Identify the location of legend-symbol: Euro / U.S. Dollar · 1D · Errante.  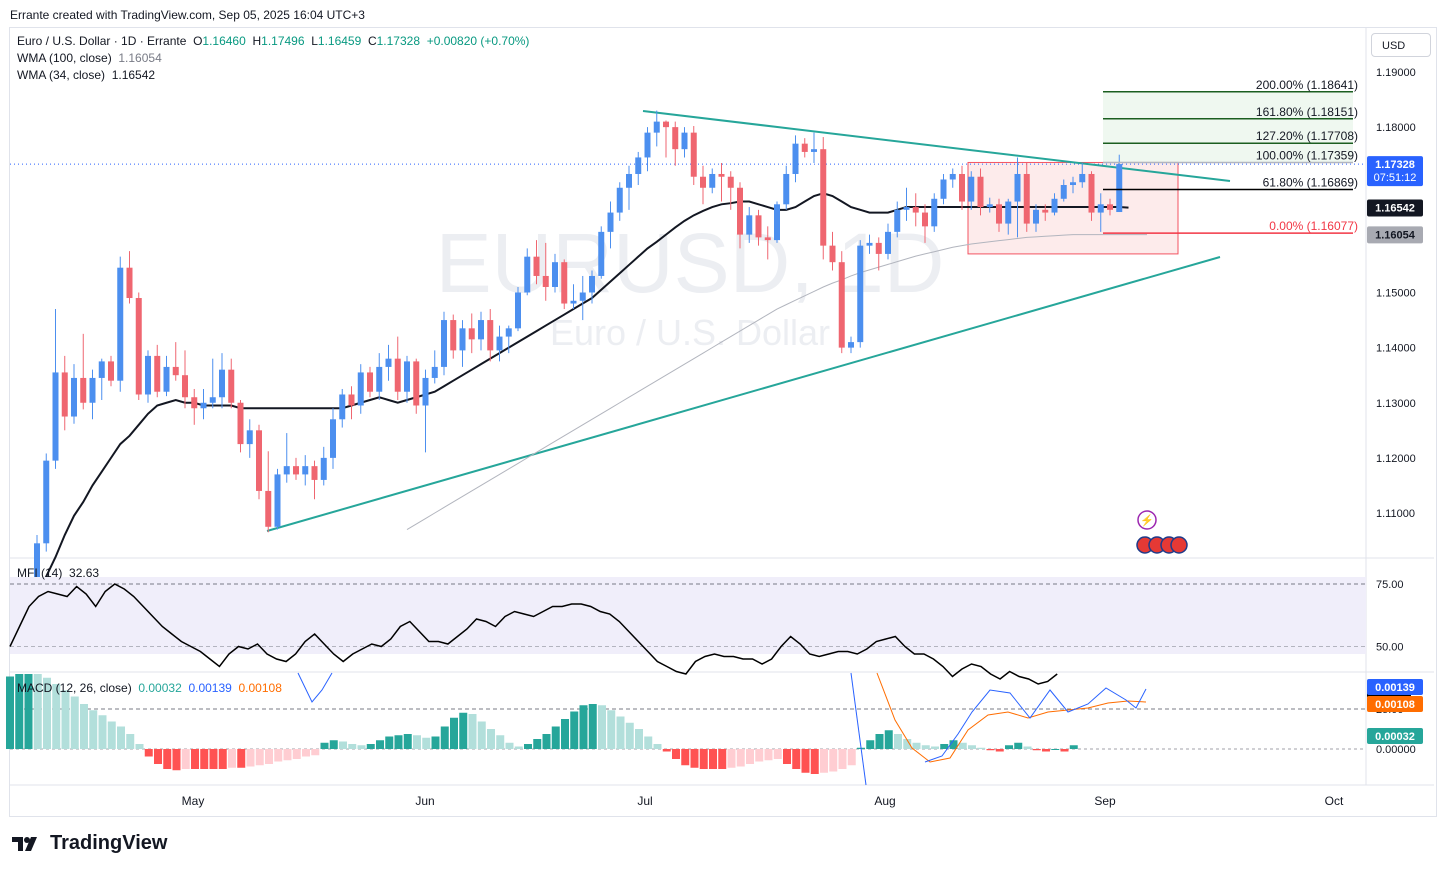
(102, 41).